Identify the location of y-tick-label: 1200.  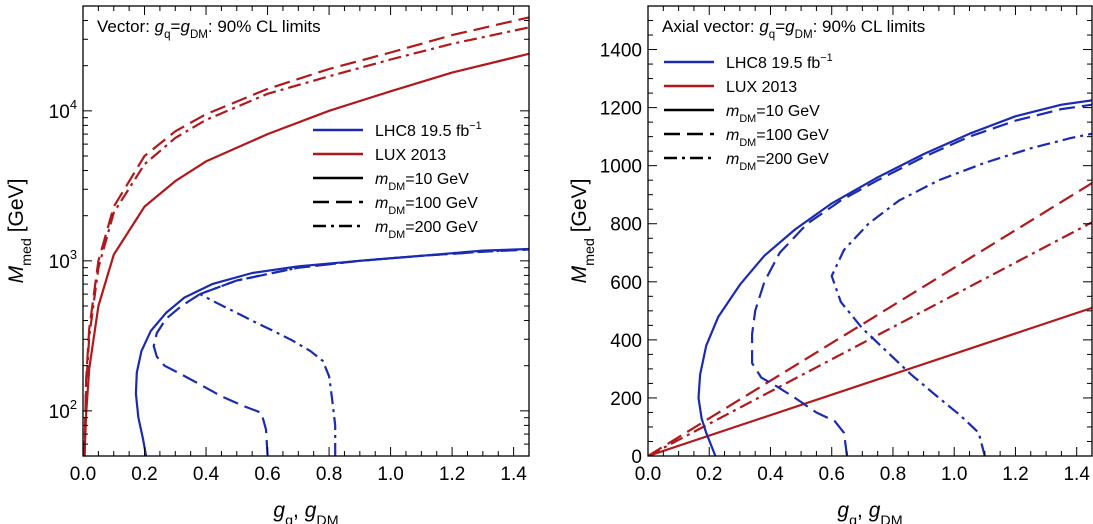
(621, 109).